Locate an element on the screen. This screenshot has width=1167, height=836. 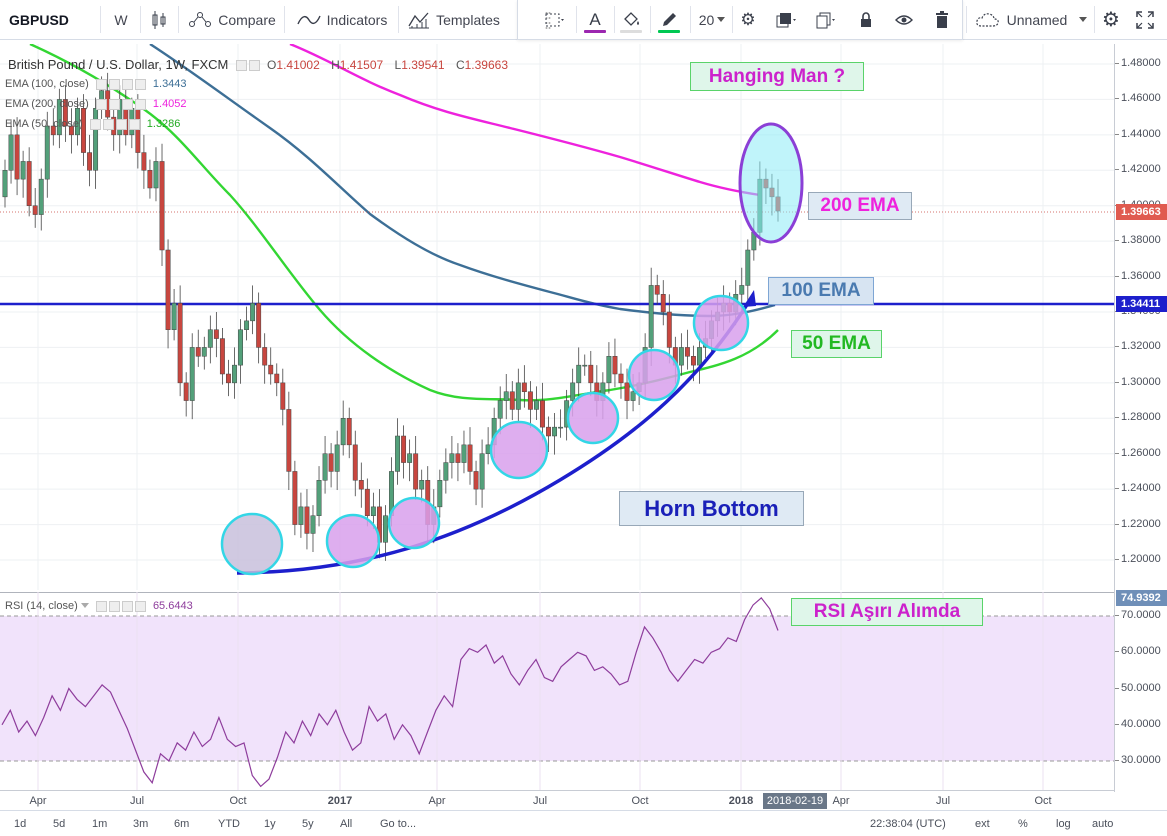
visual-order-button is located at coordinates (786, 19).